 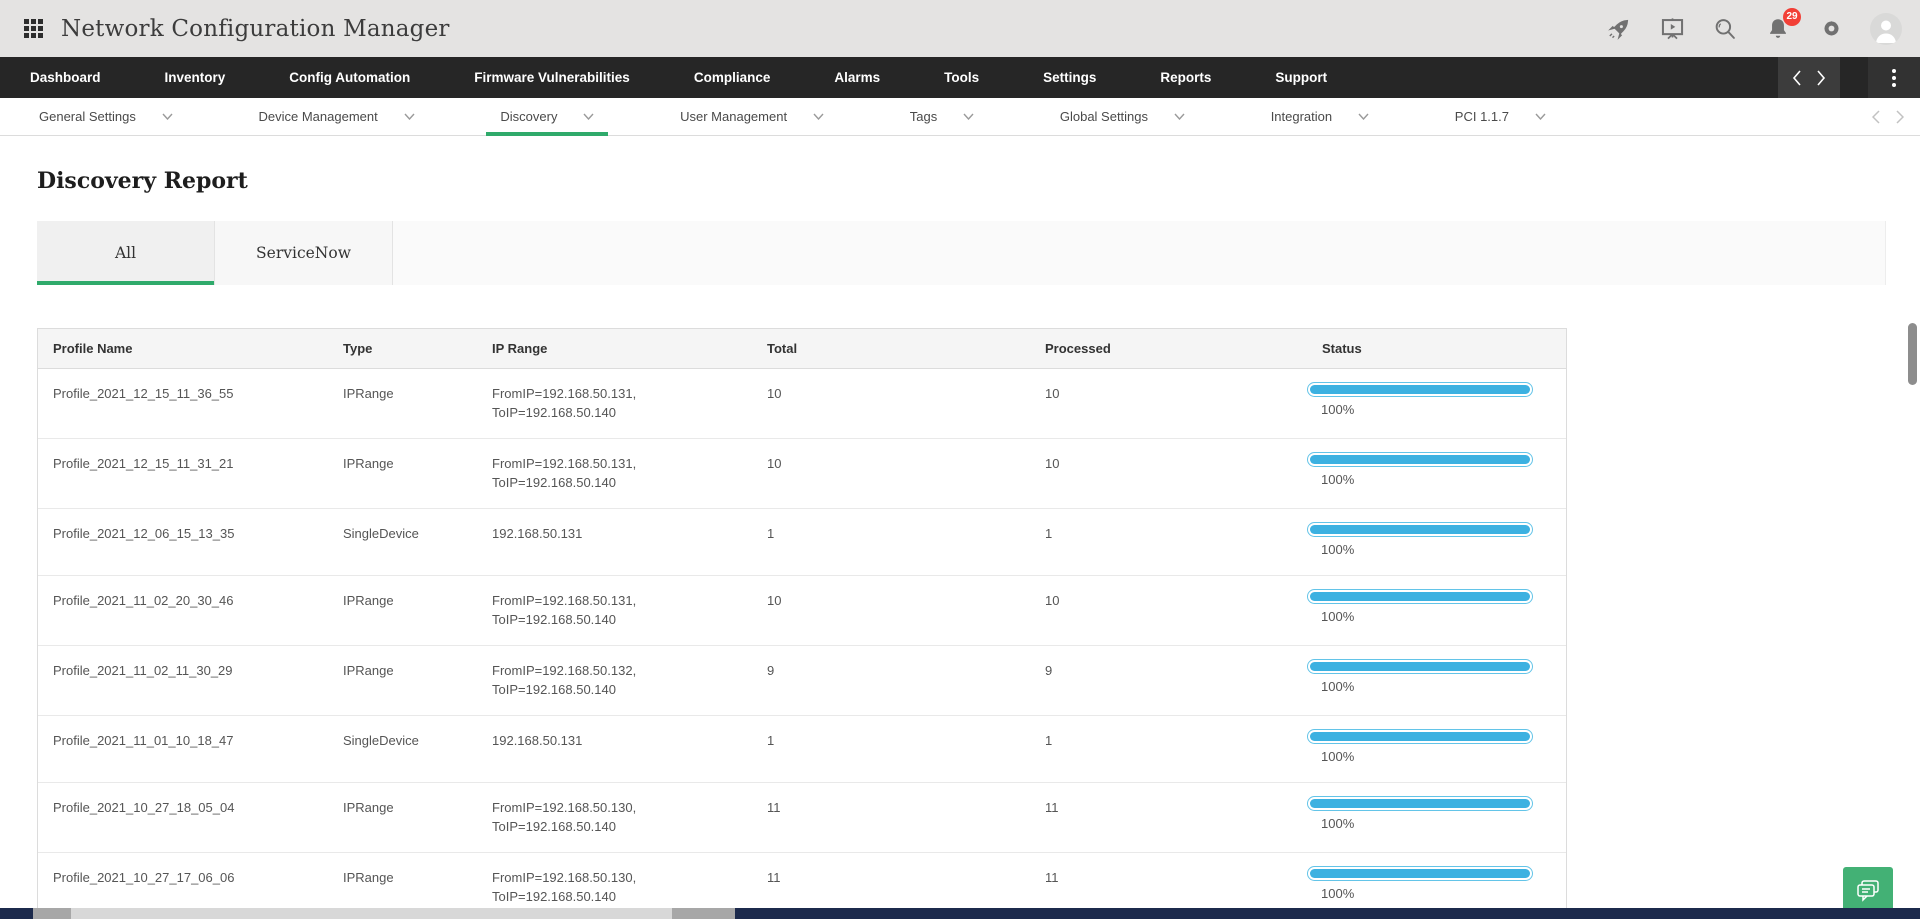 What do you see at coordinates (195, 77) in the screenshot?
I see `main-nav-item: Inventory` at bounding box center [195, 77].